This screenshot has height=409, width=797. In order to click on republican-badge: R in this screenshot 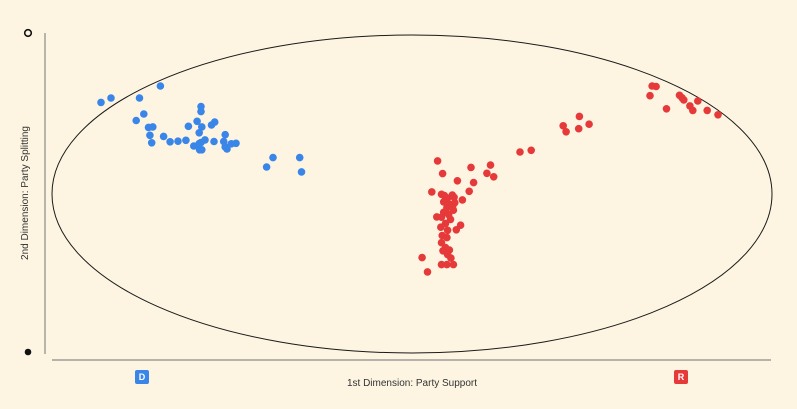, I will do `click(681, 377)`.